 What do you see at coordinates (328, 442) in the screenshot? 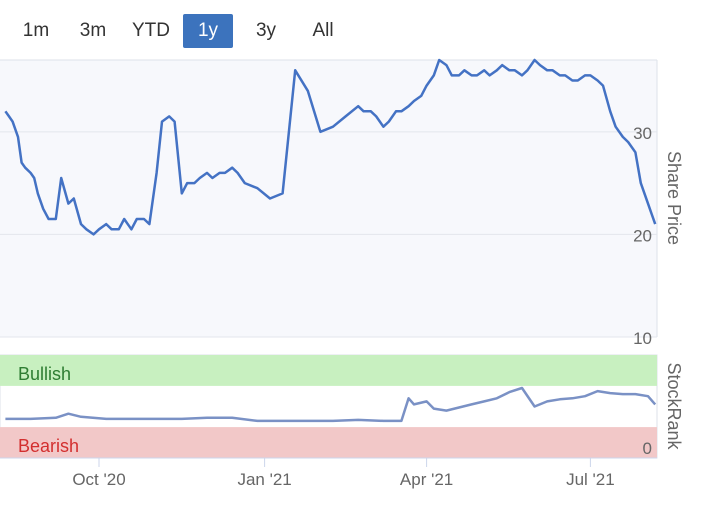
I see `band-bearish` at bounding box center [328, 442].